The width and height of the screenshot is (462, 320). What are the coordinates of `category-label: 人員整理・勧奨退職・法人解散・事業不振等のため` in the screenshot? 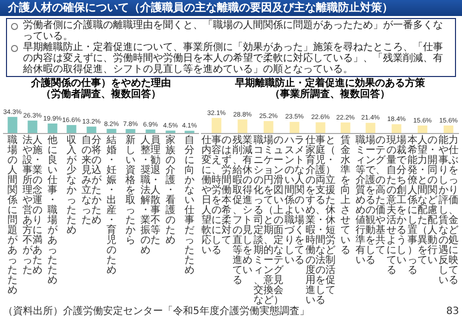 It's located at (150, 195).